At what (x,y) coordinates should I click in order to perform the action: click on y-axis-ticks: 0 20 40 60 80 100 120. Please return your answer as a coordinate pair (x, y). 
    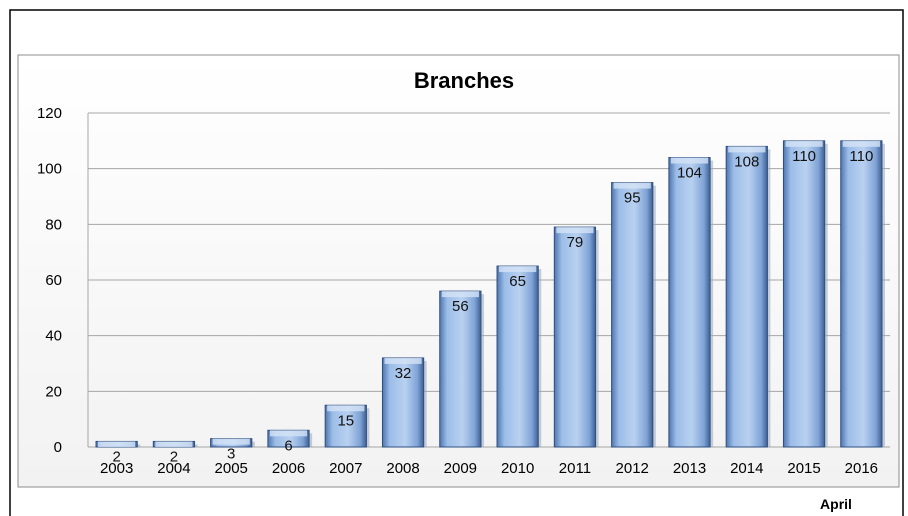
    Looking at the image, I should click on (49, 280).